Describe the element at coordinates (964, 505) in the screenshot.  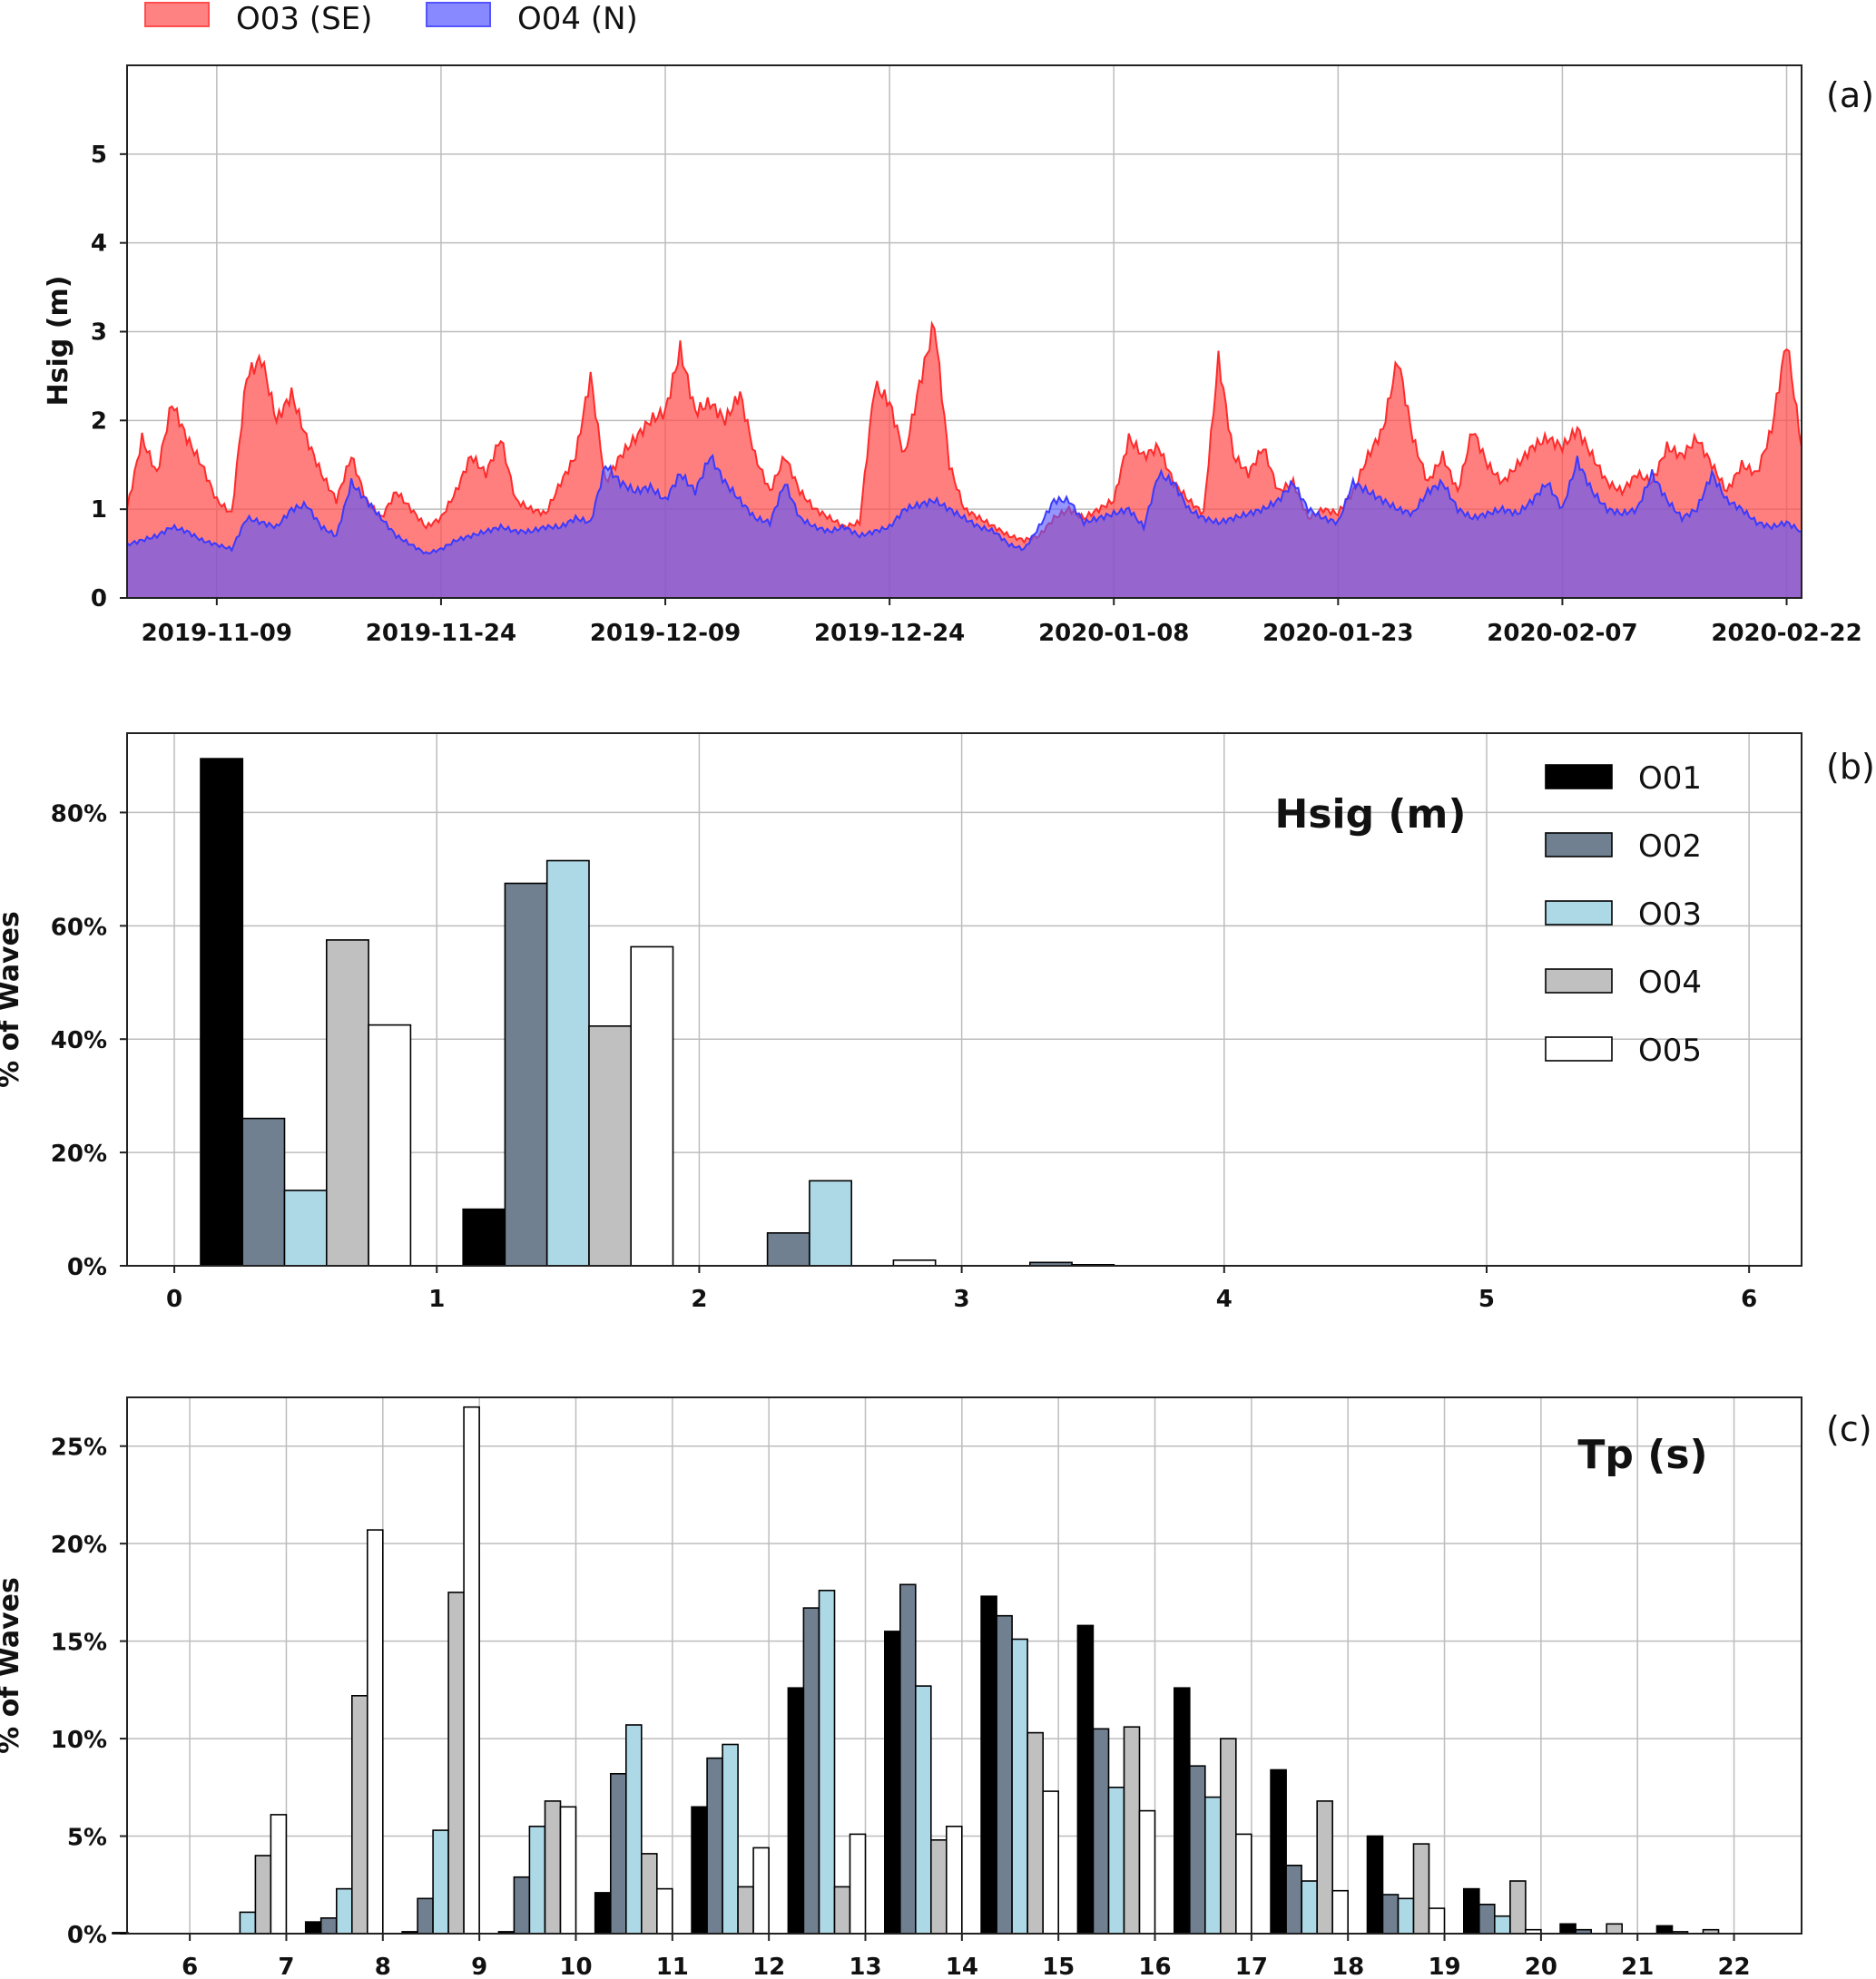
I see `line-series-o04` at that location.